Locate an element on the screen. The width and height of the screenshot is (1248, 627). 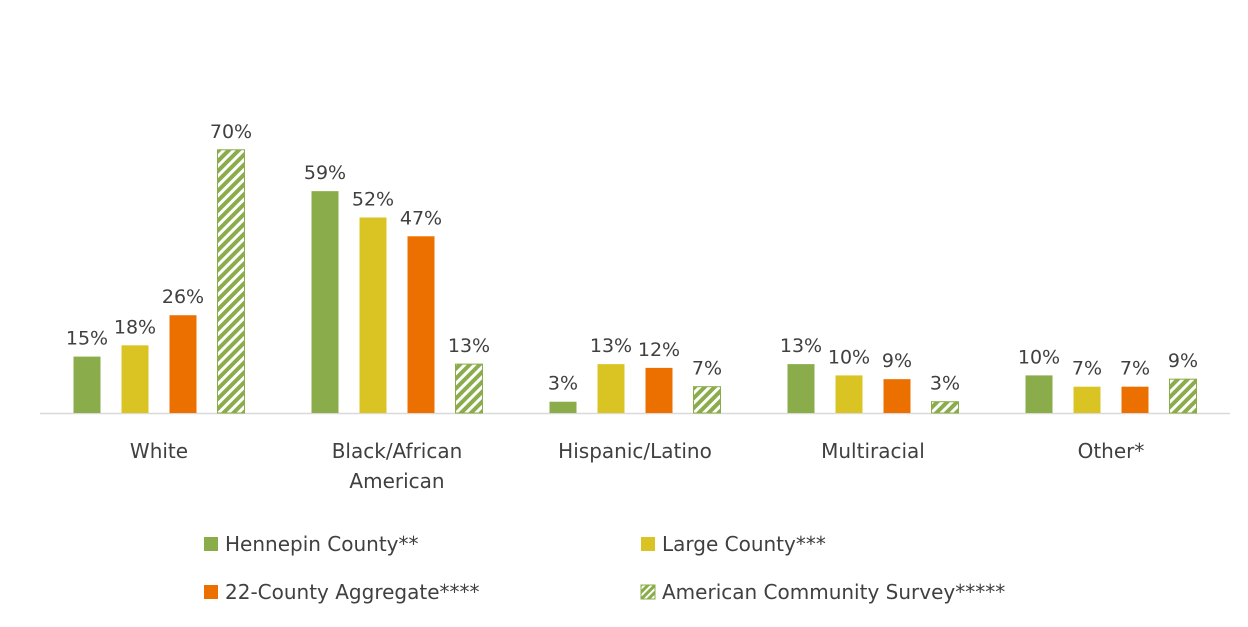
x-tick-label: Black/African American is located at coordinates (397, 466).